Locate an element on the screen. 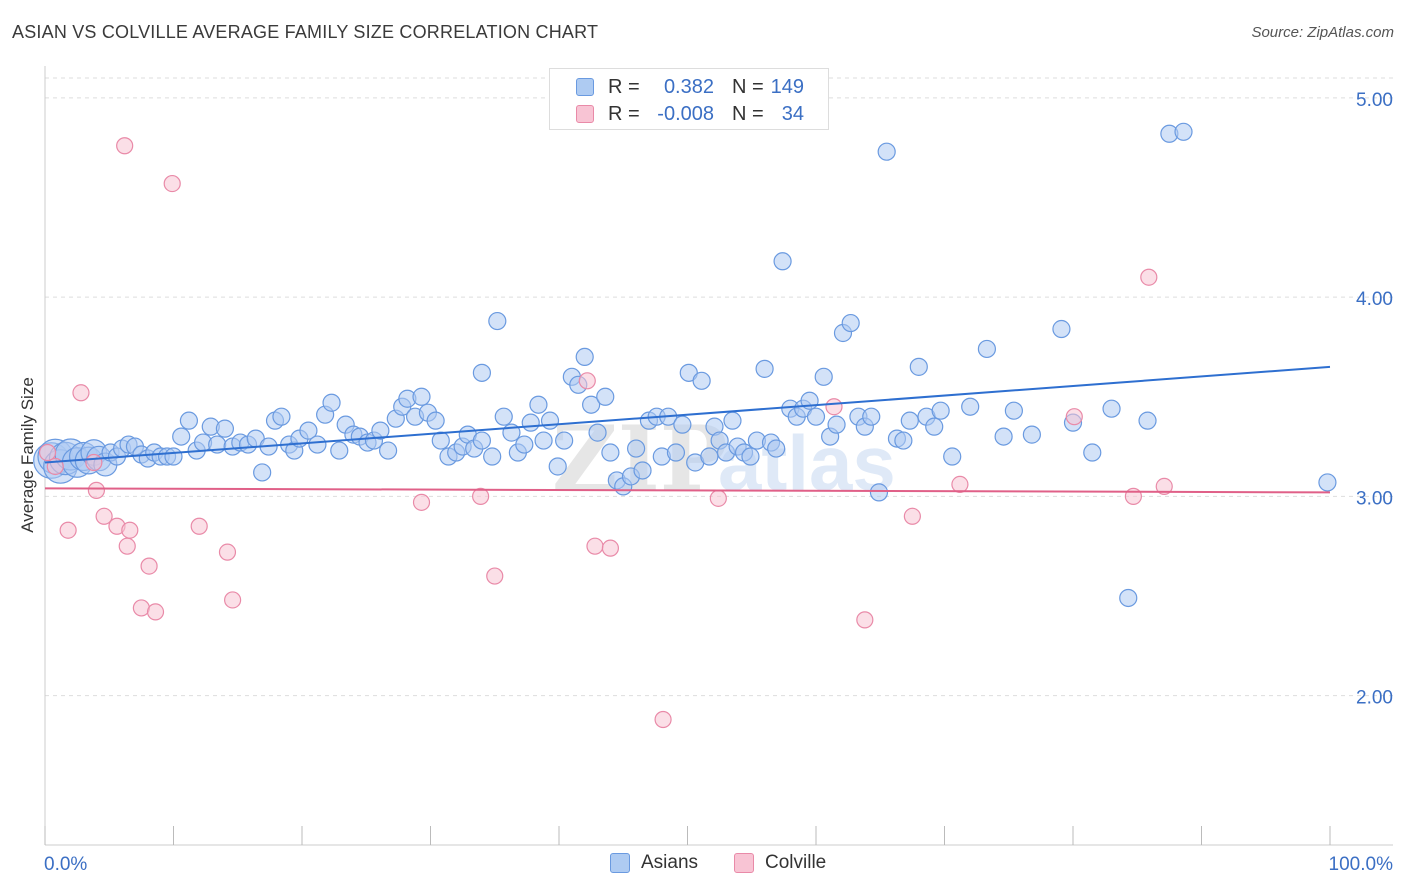 The height and width of the screenshot is (892, 1406). source-credit: Source: ZipAtlas.com is located at coordinates (1322, 32).